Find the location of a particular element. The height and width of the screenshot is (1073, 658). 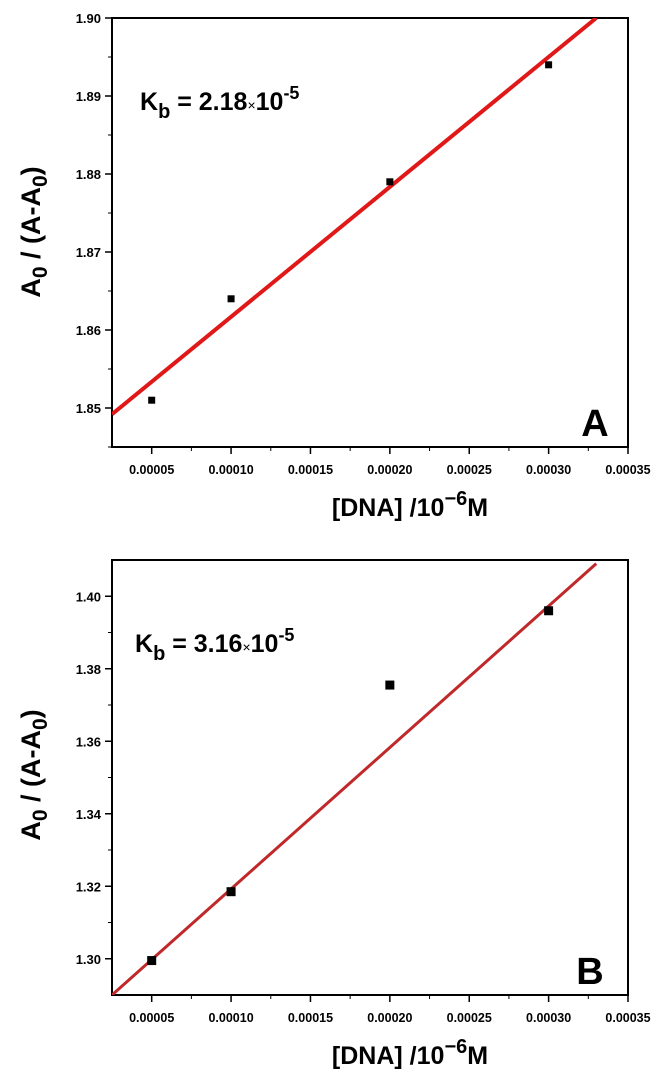

y-tick-label: 1.38 is located at coordinates (88, 669).